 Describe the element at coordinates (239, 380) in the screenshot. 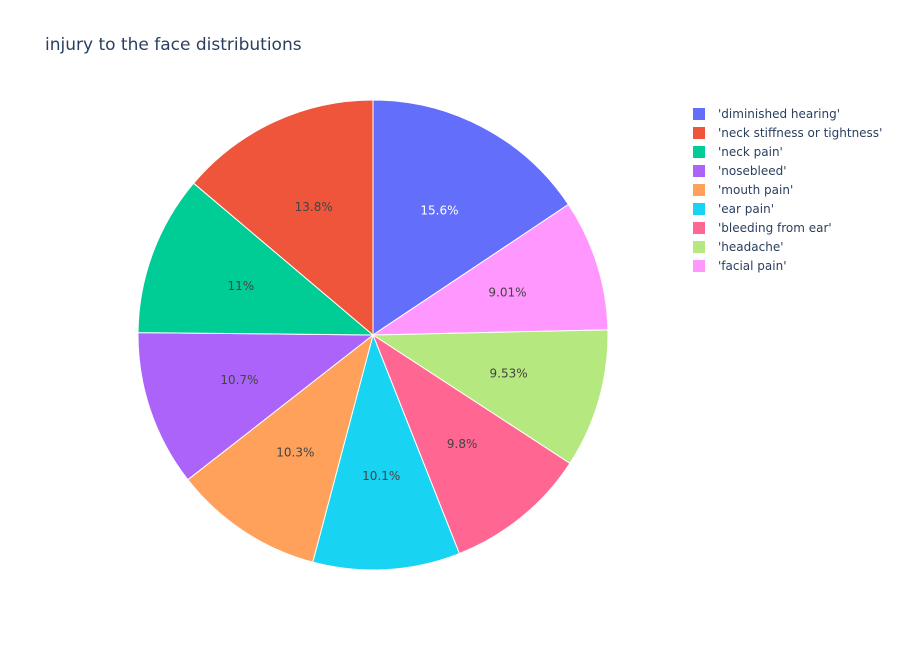

I see `slice-percent-label: 10.7%` at that location.